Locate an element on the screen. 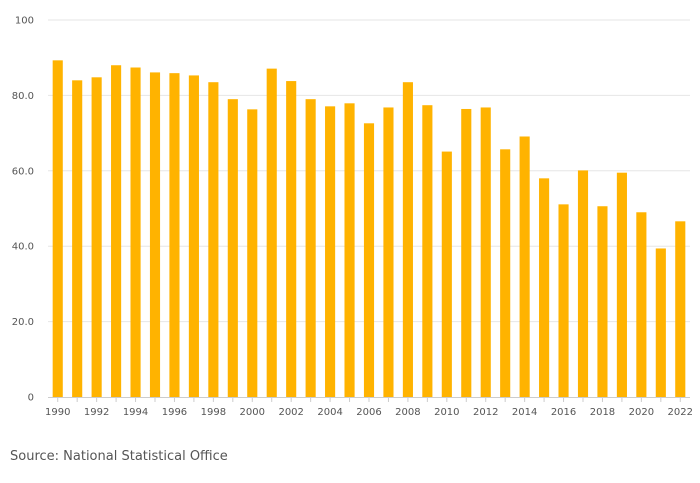 The image size is (700, 483). bar-1997 is located at coordinates (193, 236).